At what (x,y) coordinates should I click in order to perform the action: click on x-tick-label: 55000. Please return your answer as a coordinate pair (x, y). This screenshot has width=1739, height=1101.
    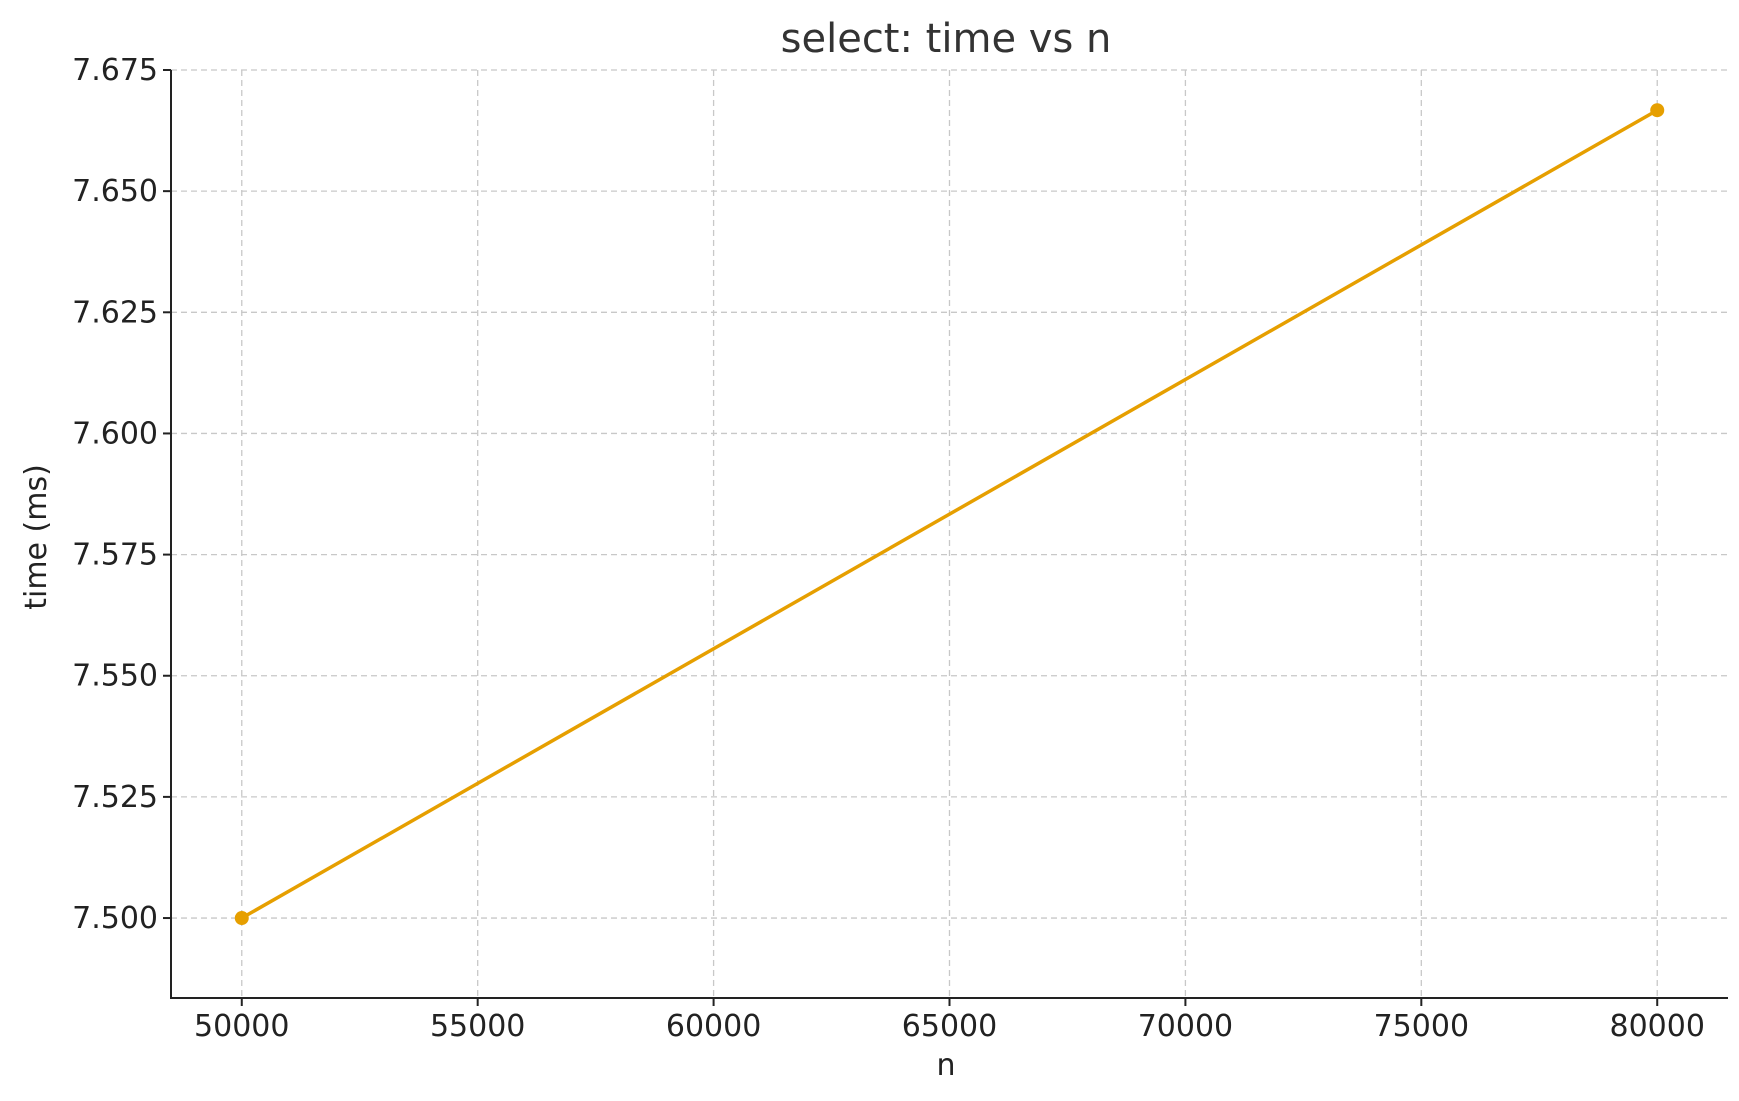
    Looking at the image, I should click on (477, 1026).